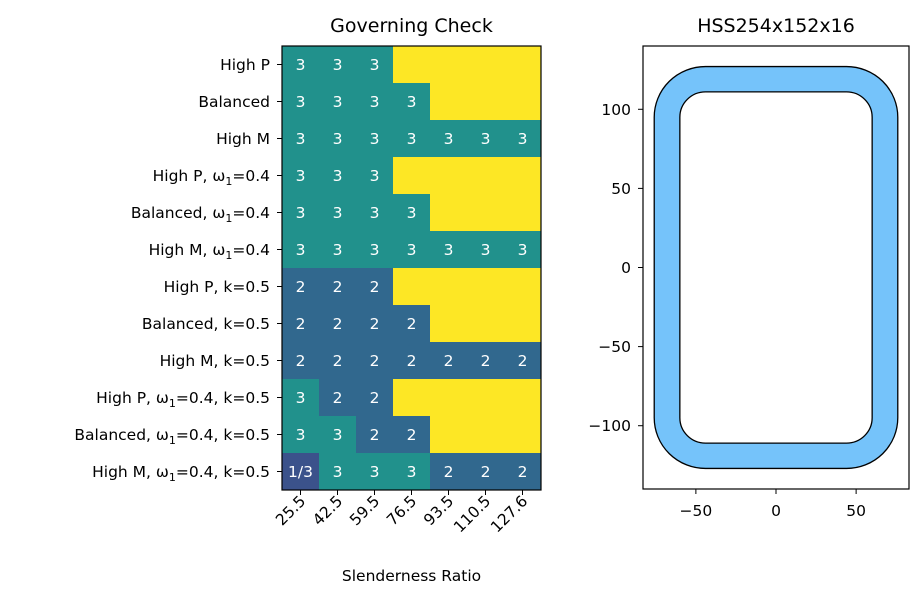 The height and width of the screenshot is (598, 923). Describe the element at coordinates (200, 214) in the screenshot. I see `heatmap-y-tick-label: Balanced, ω1=0.4` at that location.